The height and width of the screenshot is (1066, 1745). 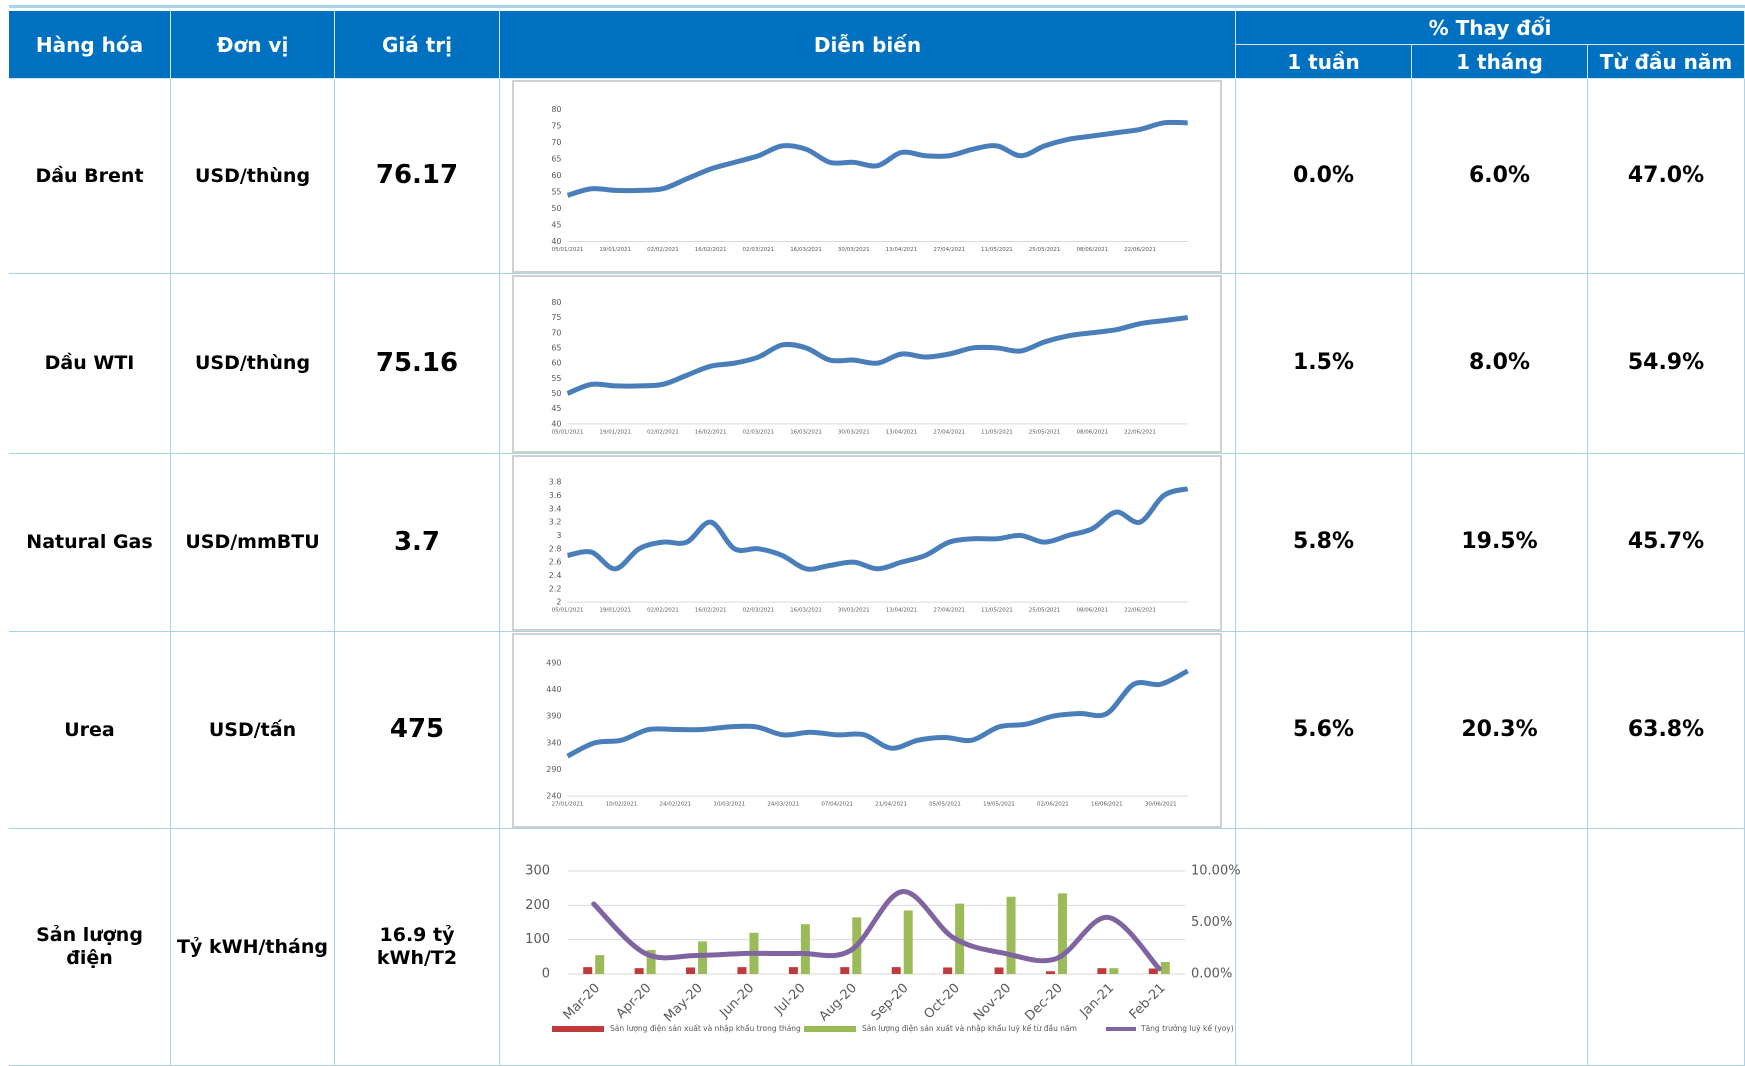 I want to click on y-tick-label: 75, so click(x=556, y=317).